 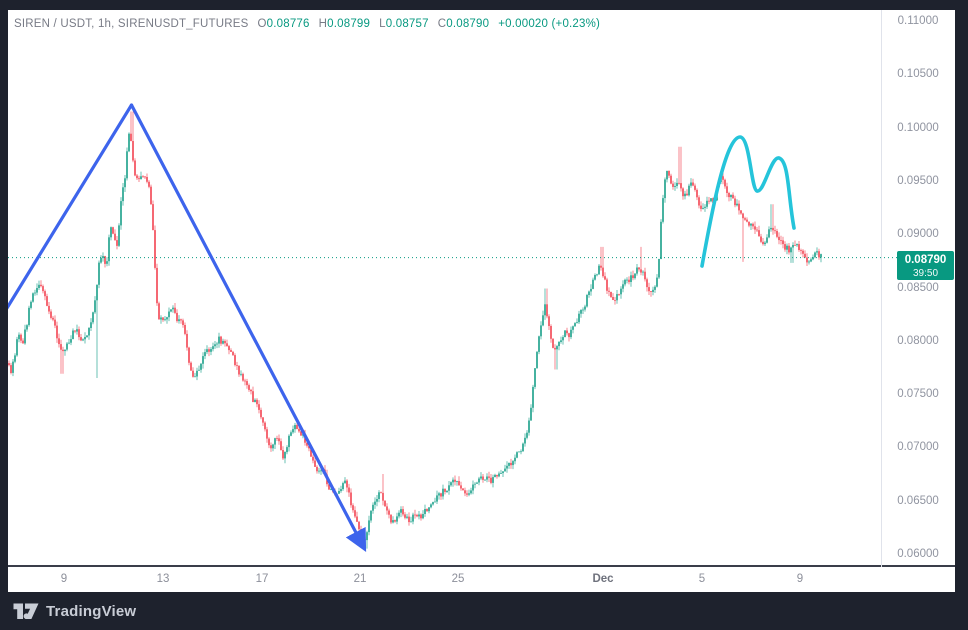 What do you see at coordinates (918, 127) in the screenshot?
I see `price-axis-label: 0.10000` at bounding box center [918, 127].